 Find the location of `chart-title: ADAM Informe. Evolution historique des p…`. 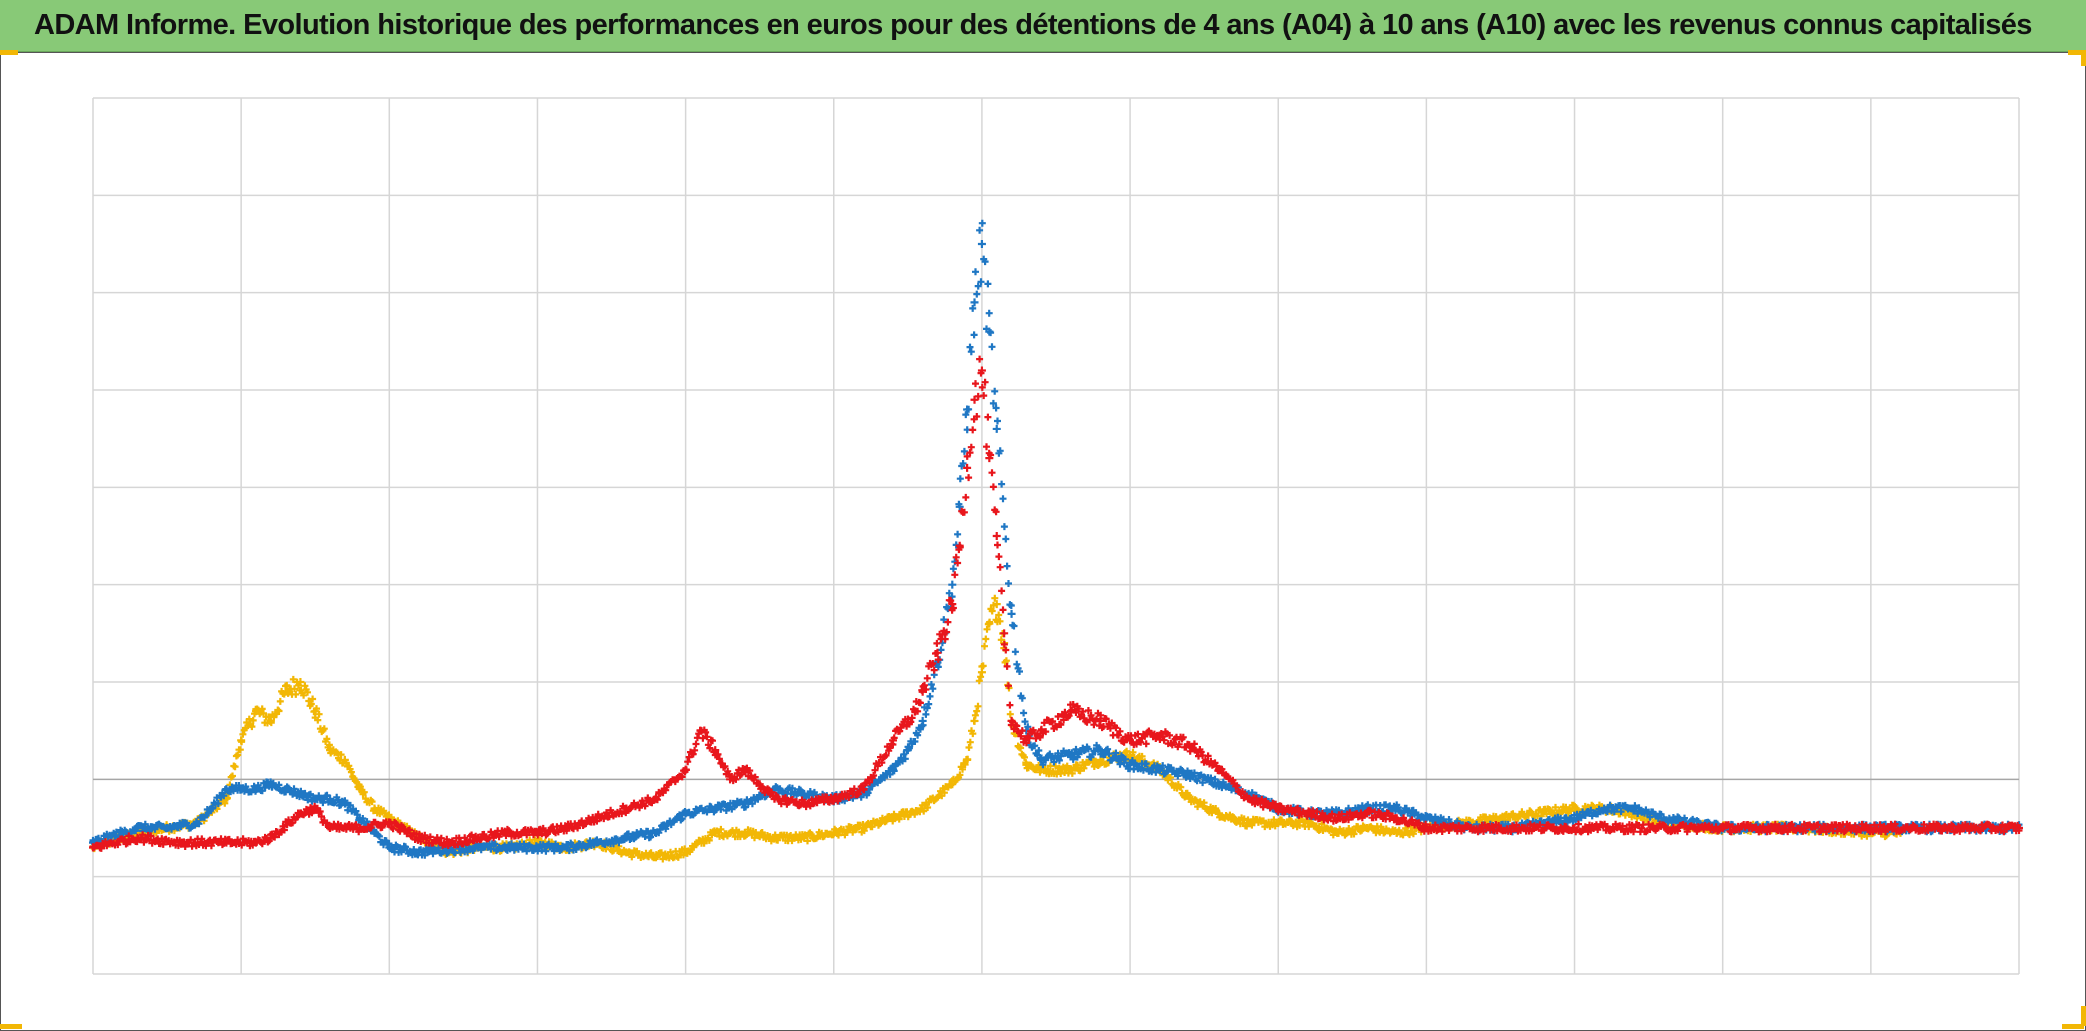

chart-title: ADAM Informe. Evolution historique des p… is located at coordinates (1033, 25).